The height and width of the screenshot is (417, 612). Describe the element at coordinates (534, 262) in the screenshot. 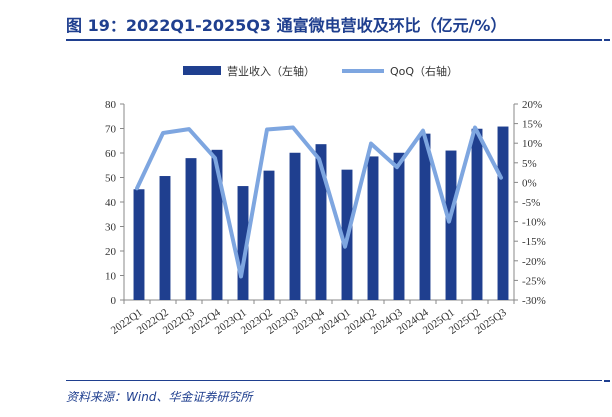

I see `right-tick-label: -20%` at that location.